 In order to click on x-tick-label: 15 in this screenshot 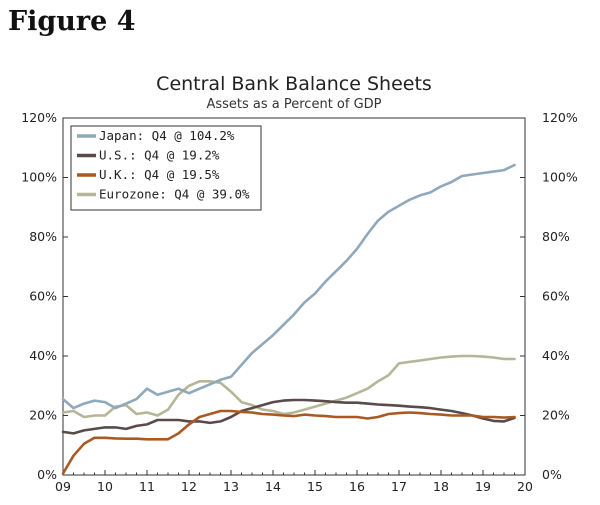, I will do `click(315, 486)`.